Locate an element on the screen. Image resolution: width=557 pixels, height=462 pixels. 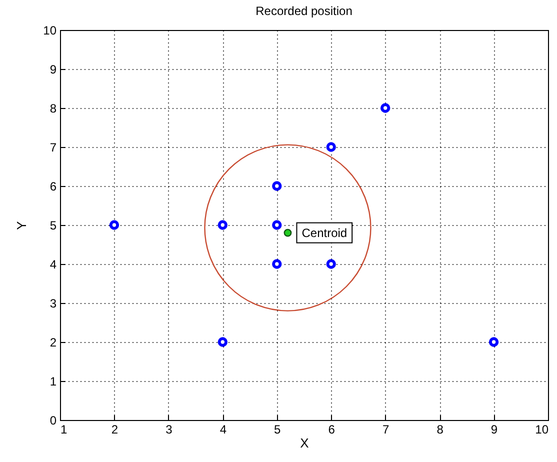
x-tick-label: 1 is located at coordinates (64, 429).